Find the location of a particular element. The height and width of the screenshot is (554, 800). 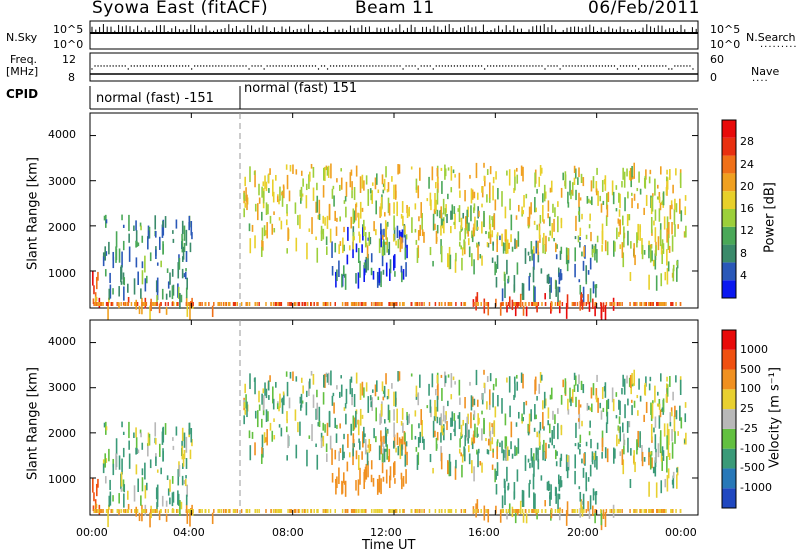

velocity-cb-swatch is located at coordinates (729, 419).